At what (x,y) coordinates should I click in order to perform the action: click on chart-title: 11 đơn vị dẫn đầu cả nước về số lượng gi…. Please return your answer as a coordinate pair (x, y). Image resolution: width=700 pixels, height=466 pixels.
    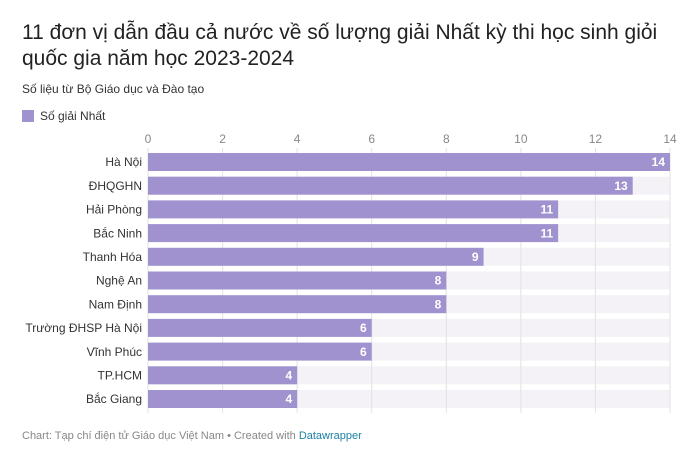
    Looking at the image, I should click on (340, 45).